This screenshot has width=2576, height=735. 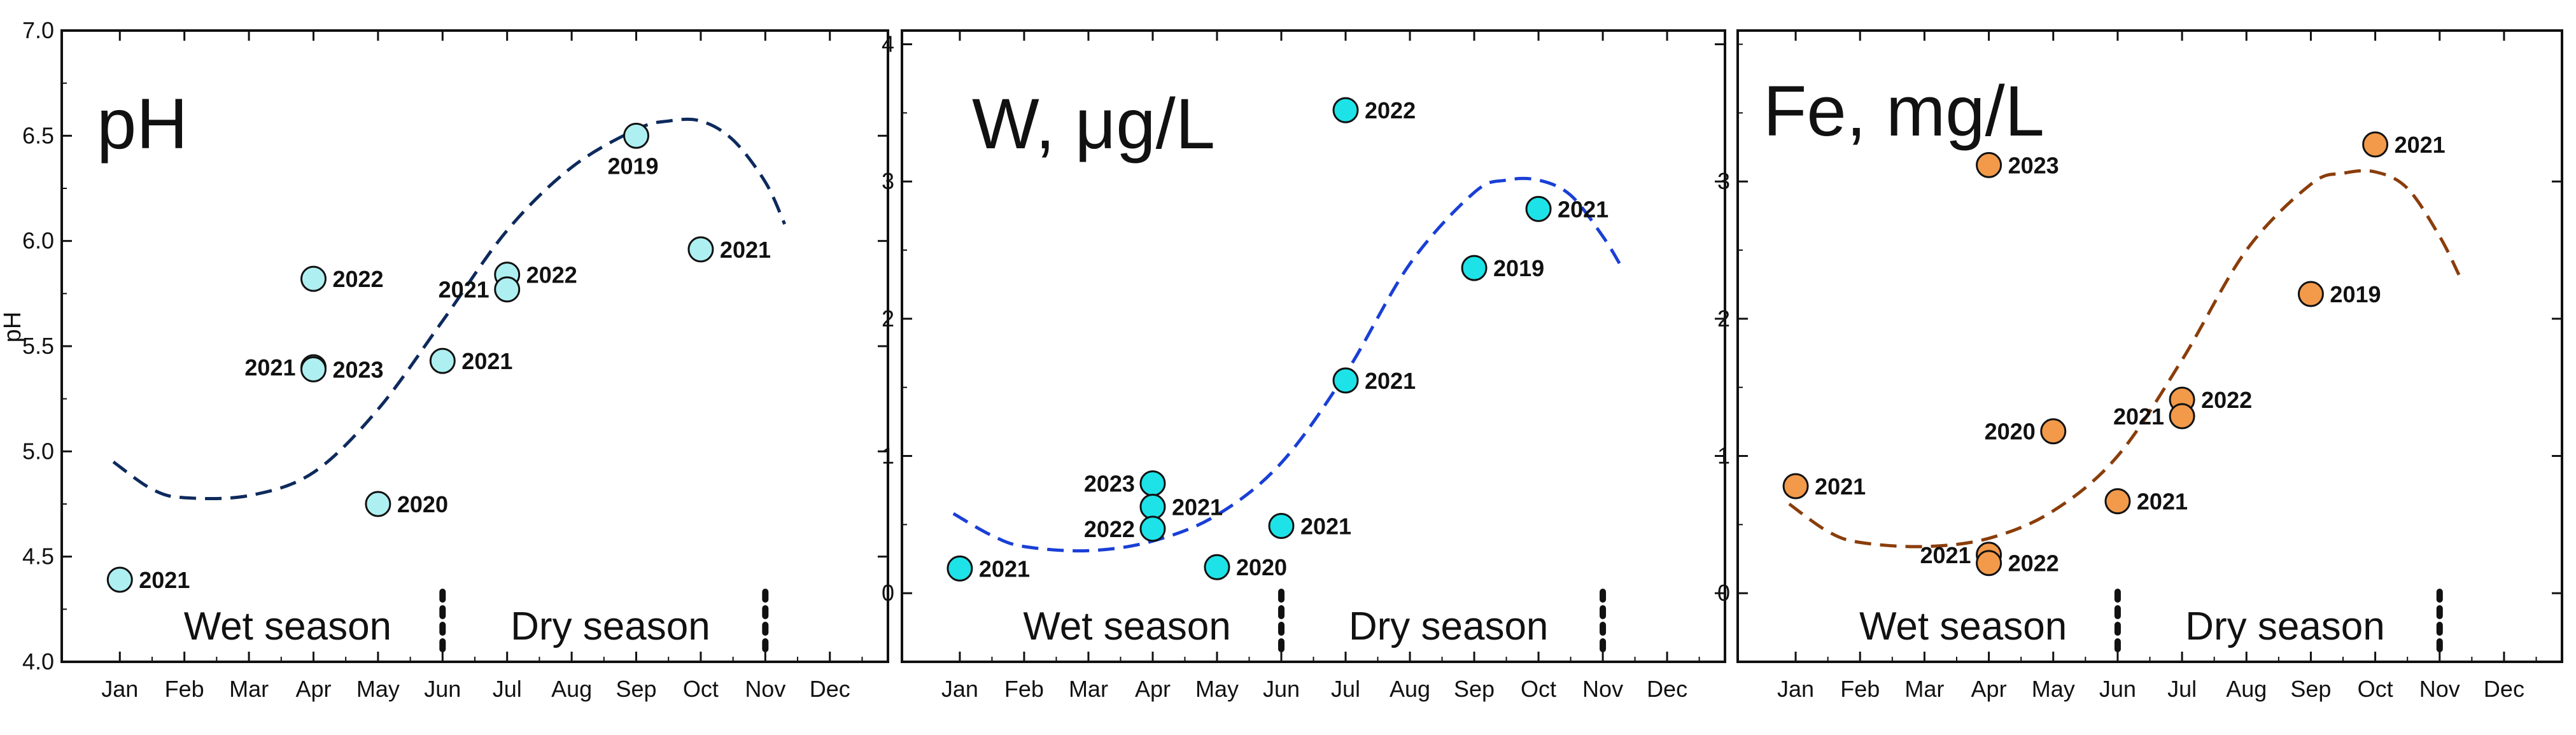 I want to click on y-tick-label: 5.0, so click(x=38, y=451).